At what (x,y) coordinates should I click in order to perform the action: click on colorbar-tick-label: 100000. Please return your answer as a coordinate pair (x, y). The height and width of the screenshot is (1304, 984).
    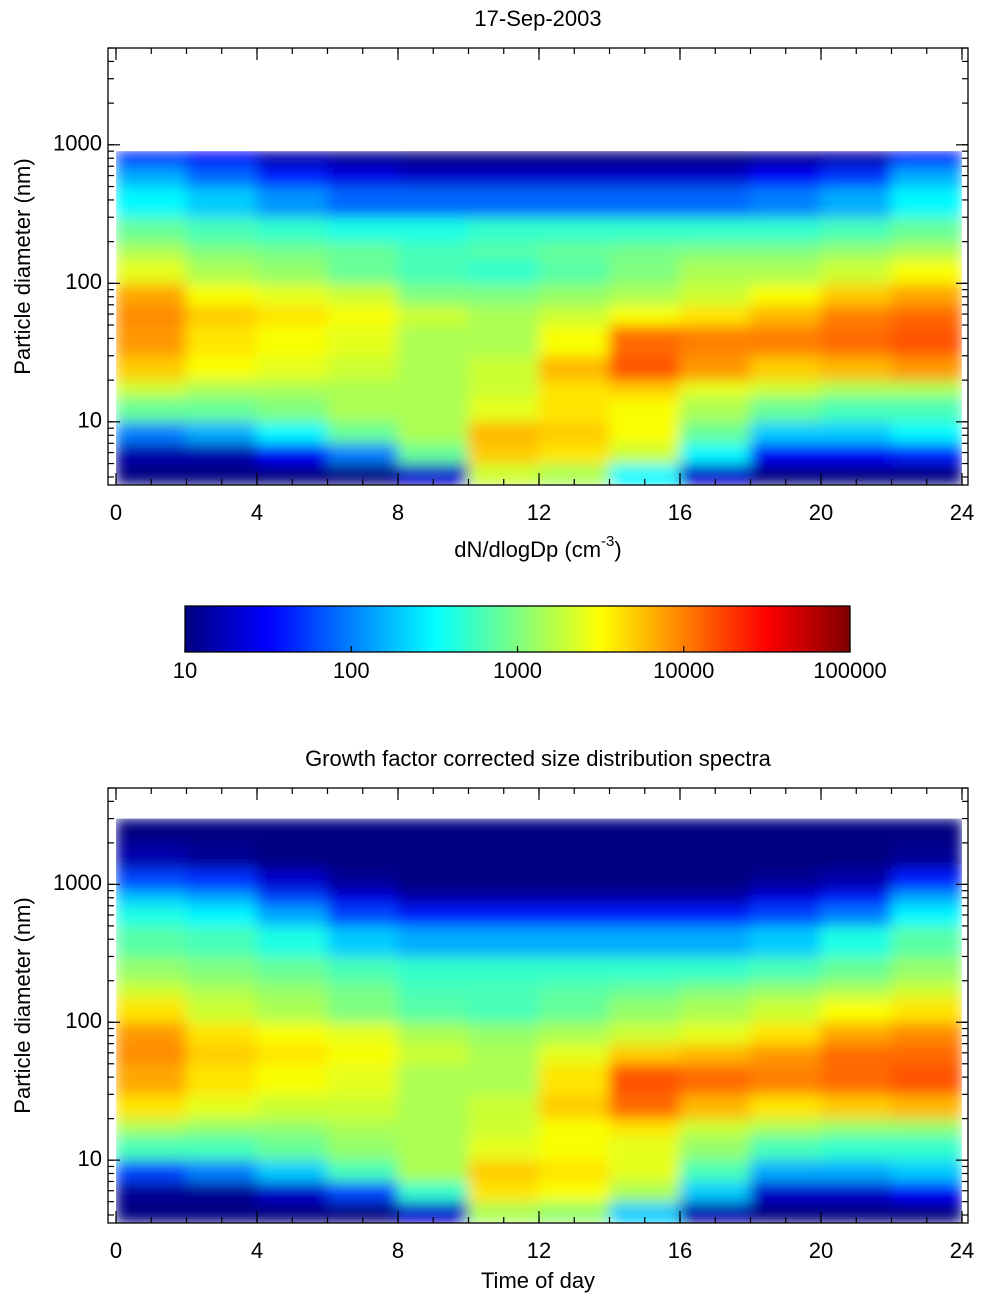
    Looking at the image, I should click on (849, 670).